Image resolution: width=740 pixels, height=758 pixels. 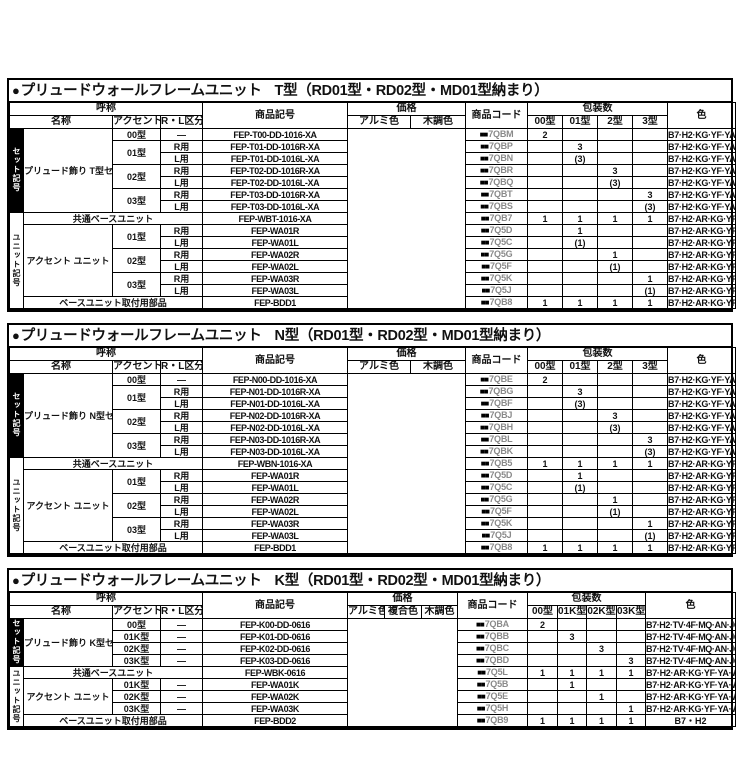 I want to click on product-code-cell: ■■7QB9, so click(x=492, y=720).